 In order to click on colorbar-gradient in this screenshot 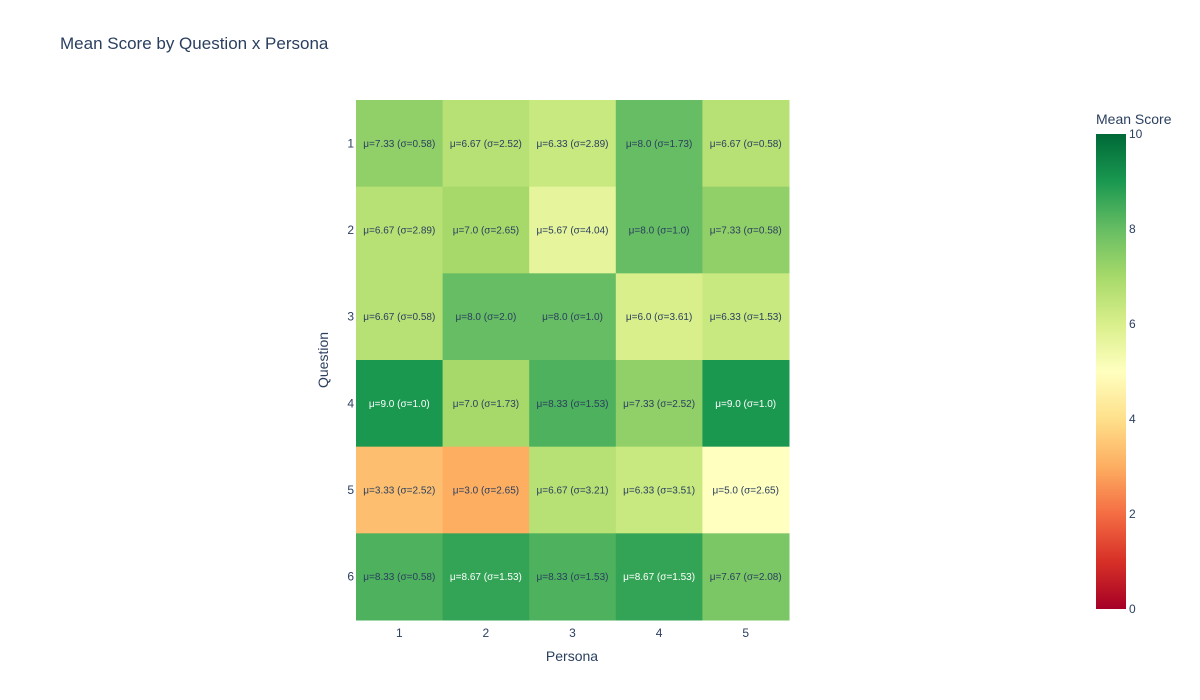, I will do `click(1111, 371)`.